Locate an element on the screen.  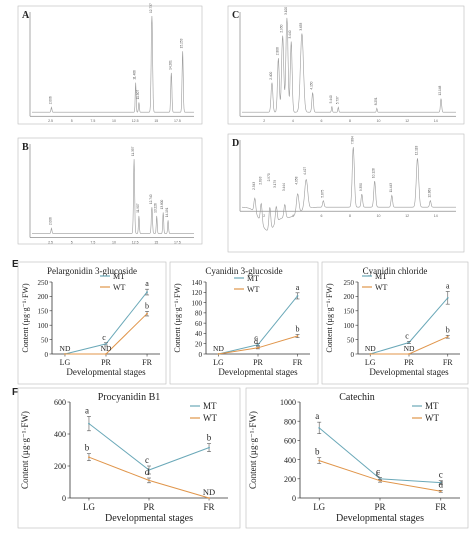
chromatogram-x-tick-label: 2 is located at coordinates (264, 216).